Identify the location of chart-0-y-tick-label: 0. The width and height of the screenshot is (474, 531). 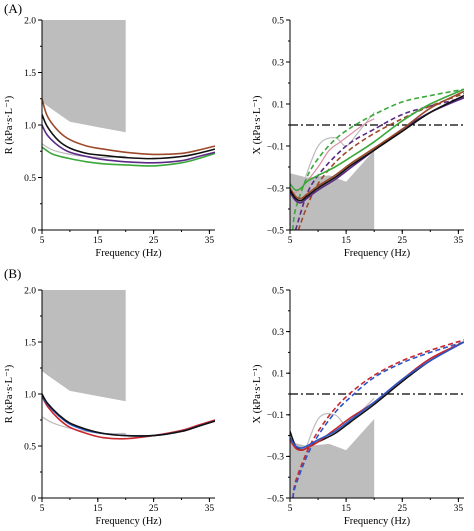
(33, 231).